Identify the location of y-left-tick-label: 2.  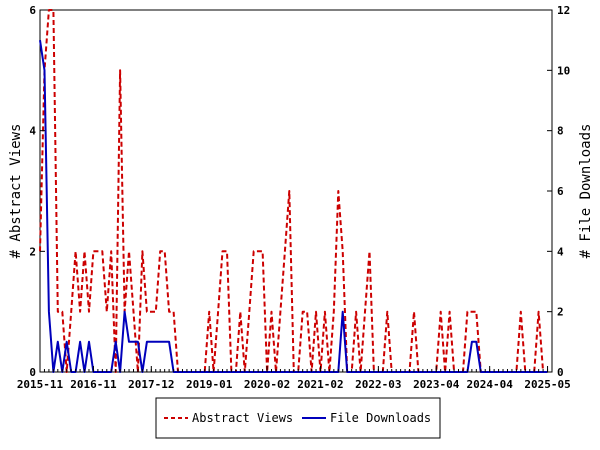
(32, 251).